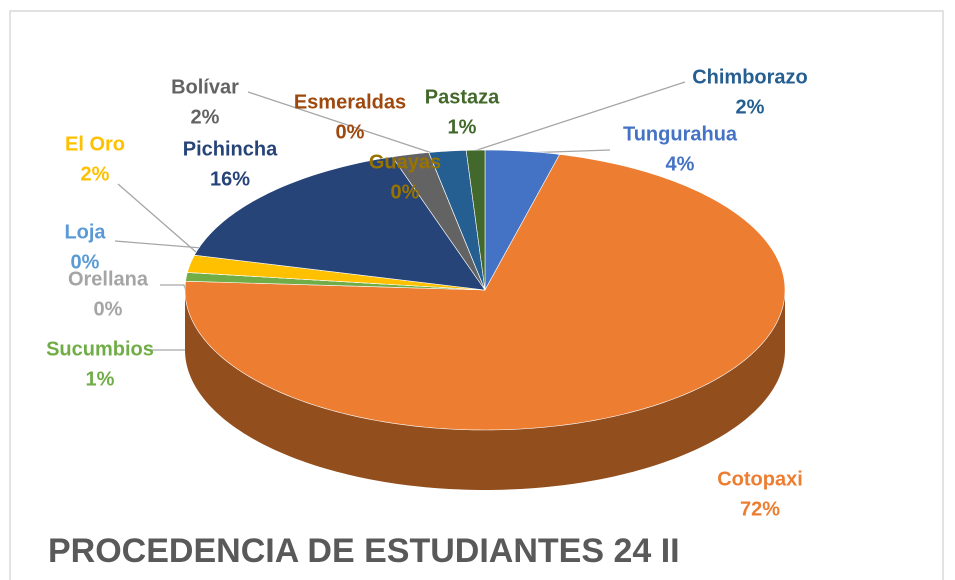  I want to click on data-label-name: Esmeraldas, so click(350, 102).